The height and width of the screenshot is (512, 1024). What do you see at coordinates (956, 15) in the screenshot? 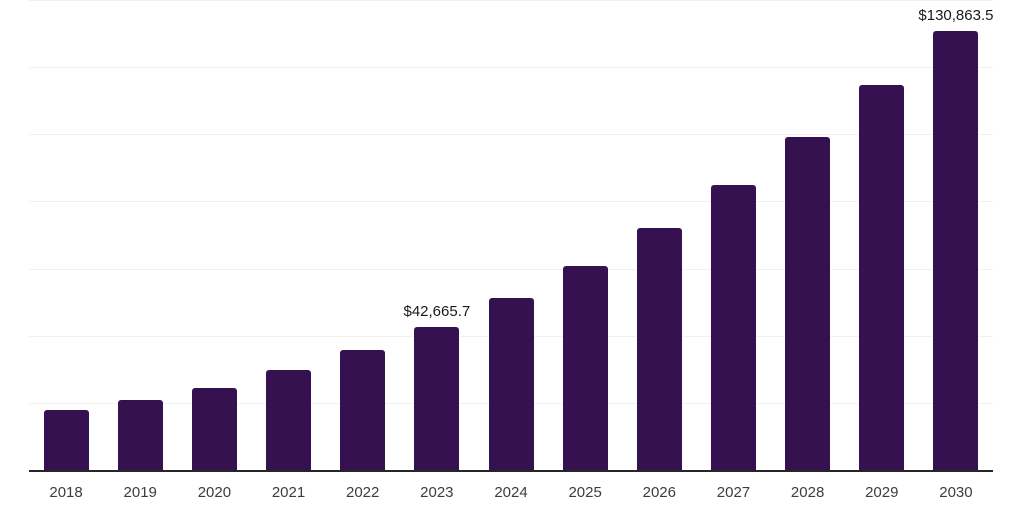
I see `bar-value-label-2030: $130,863.5` at bounding box center [956, 15].